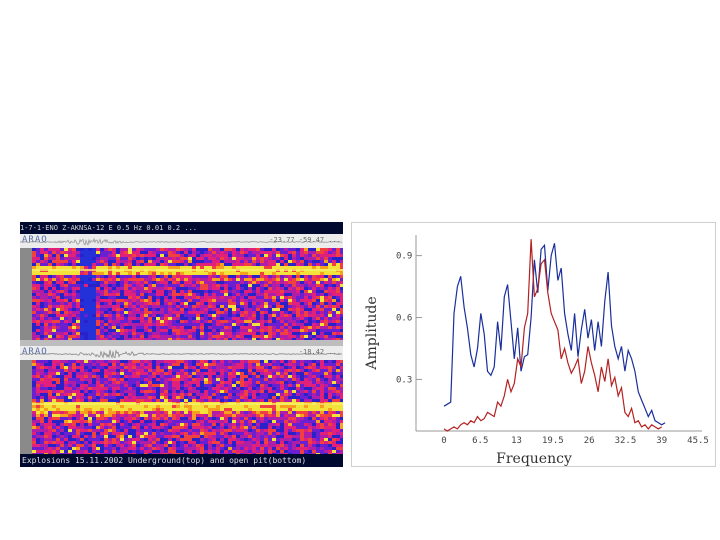  Describe the element at coordinates (26, 407) in the screenshot. I see `freq-axis-bottom` at that location.